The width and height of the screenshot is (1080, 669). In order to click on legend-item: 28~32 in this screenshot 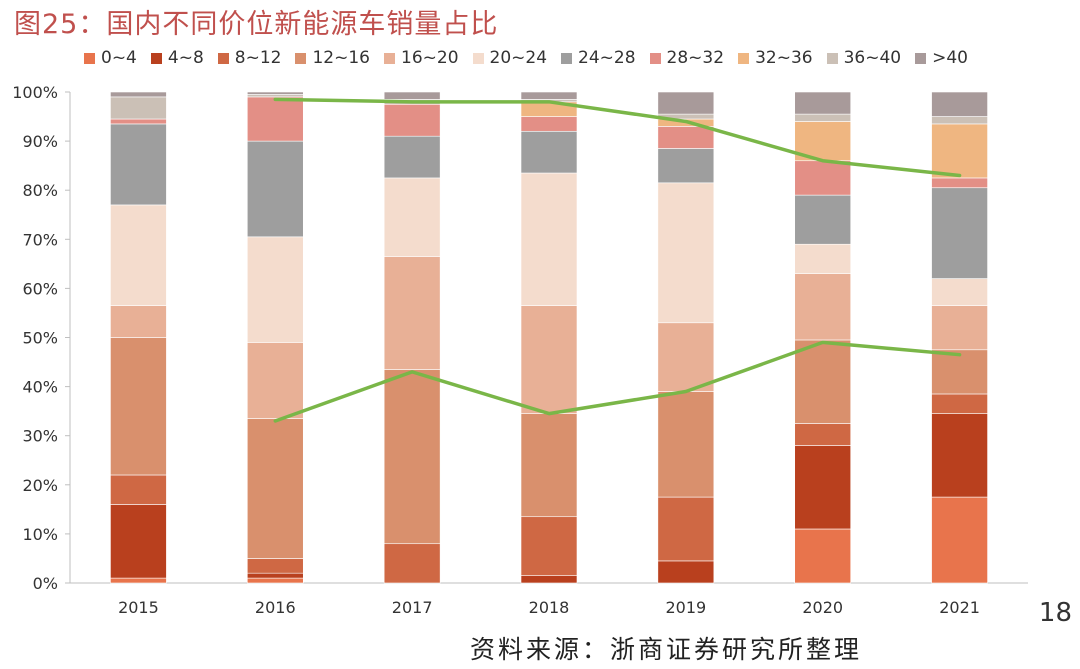, I will do `click(687, 58)`.